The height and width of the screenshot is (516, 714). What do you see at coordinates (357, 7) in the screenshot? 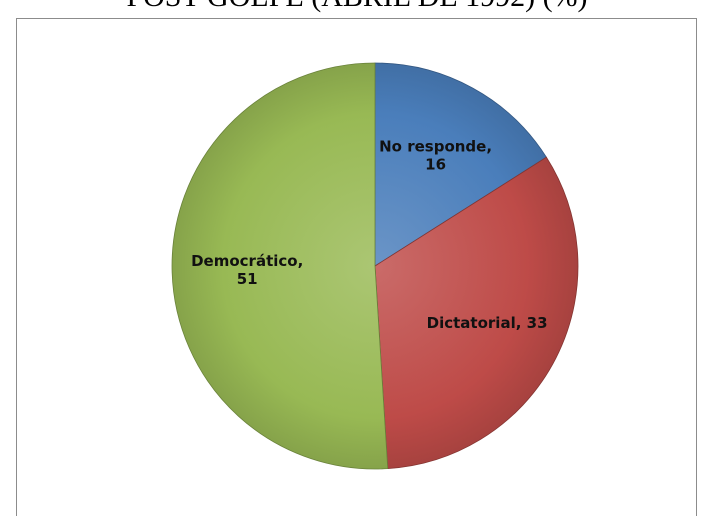
I see `chart-title: POST-GOLPE (ABRIL DE 1992) (%)` at bounding box center [357, 7].